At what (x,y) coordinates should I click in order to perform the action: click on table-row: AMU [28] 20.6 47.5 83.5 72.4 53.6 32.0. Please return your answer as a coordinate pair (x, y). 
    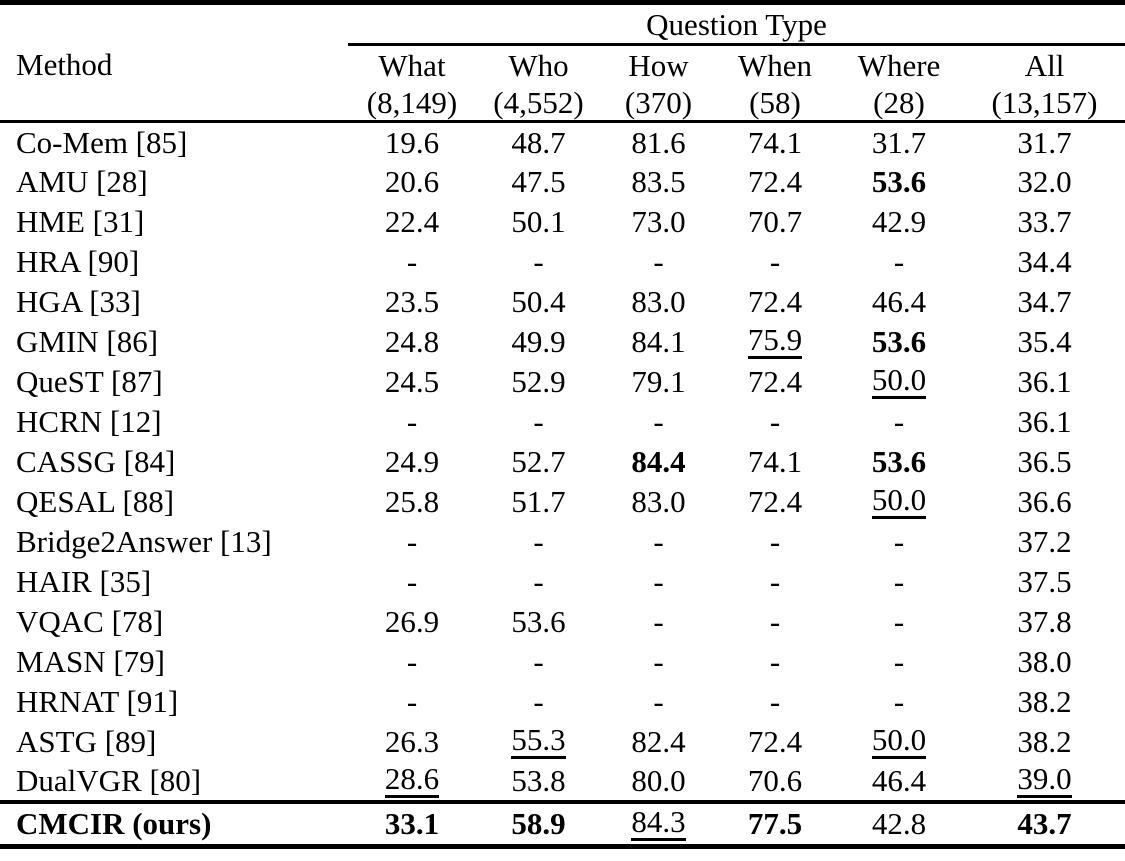
    Looking at the image, I should click on (562, 182).